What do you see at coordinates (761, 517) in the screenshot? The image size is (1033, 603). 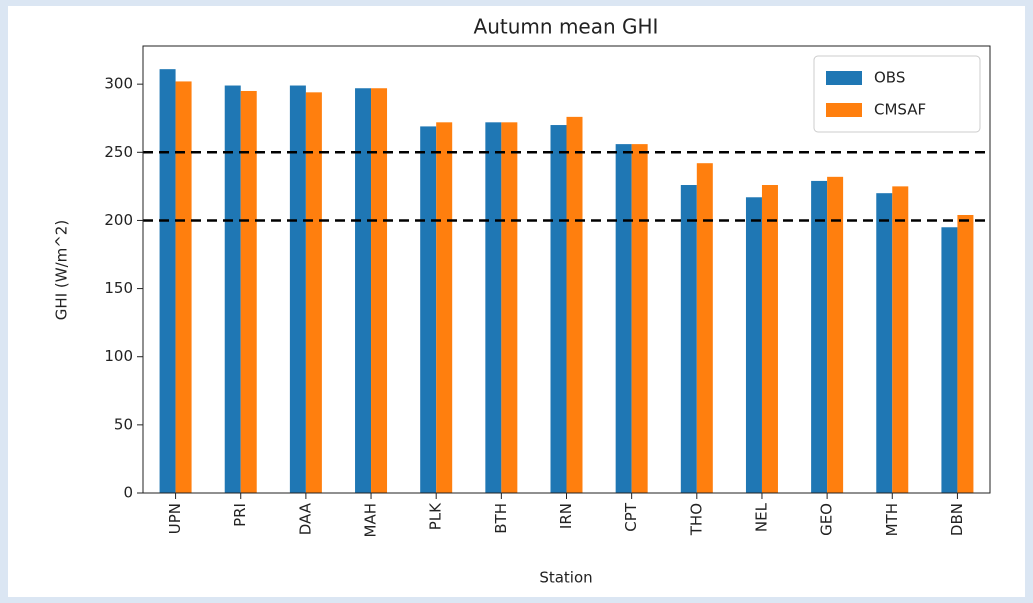 I see `x-tick-label: NEL` at bounding box center [761, 517].